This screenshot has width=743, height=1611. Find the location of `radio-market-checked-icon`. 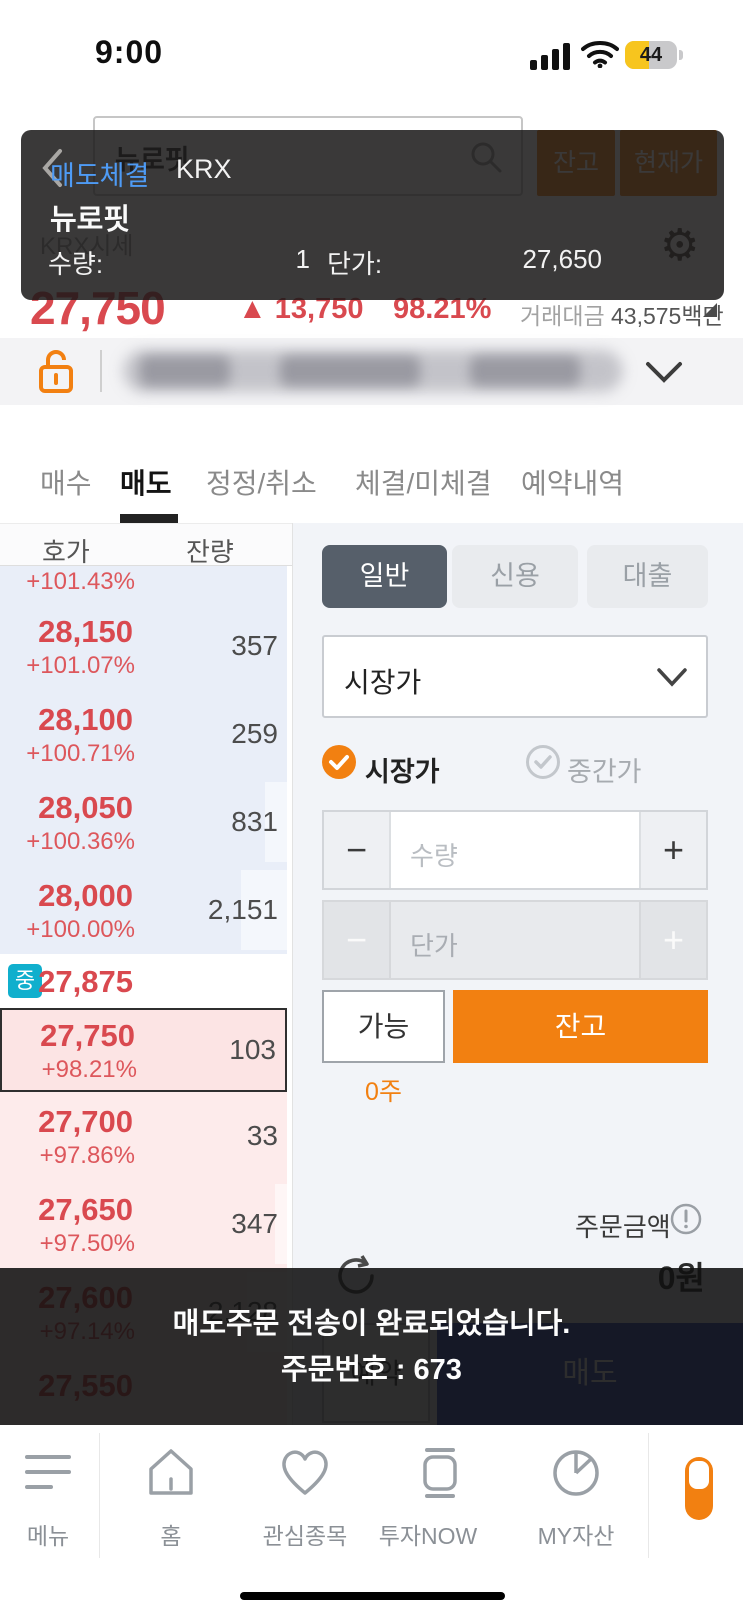

radio-market-checked-icon is located at coordinates (339, 762).